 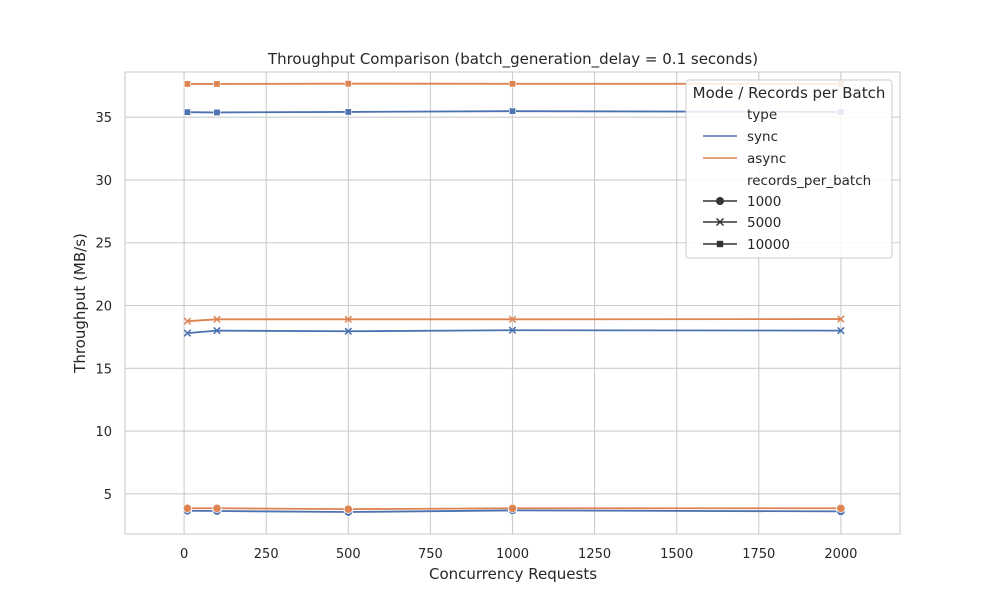 I want to click on legend-box, so click(x=789, y=169).